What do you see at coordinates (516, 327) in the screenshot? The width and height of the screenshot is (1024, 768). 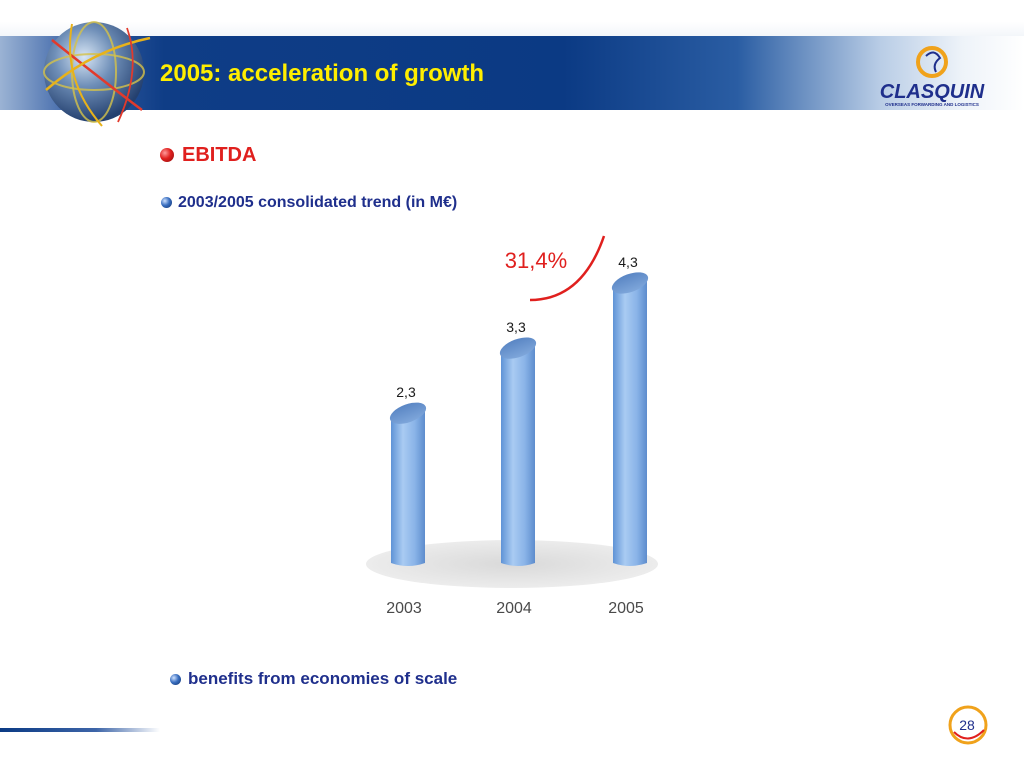 I see `data-label-2004: 3,3` at bounding box center [516, 327].